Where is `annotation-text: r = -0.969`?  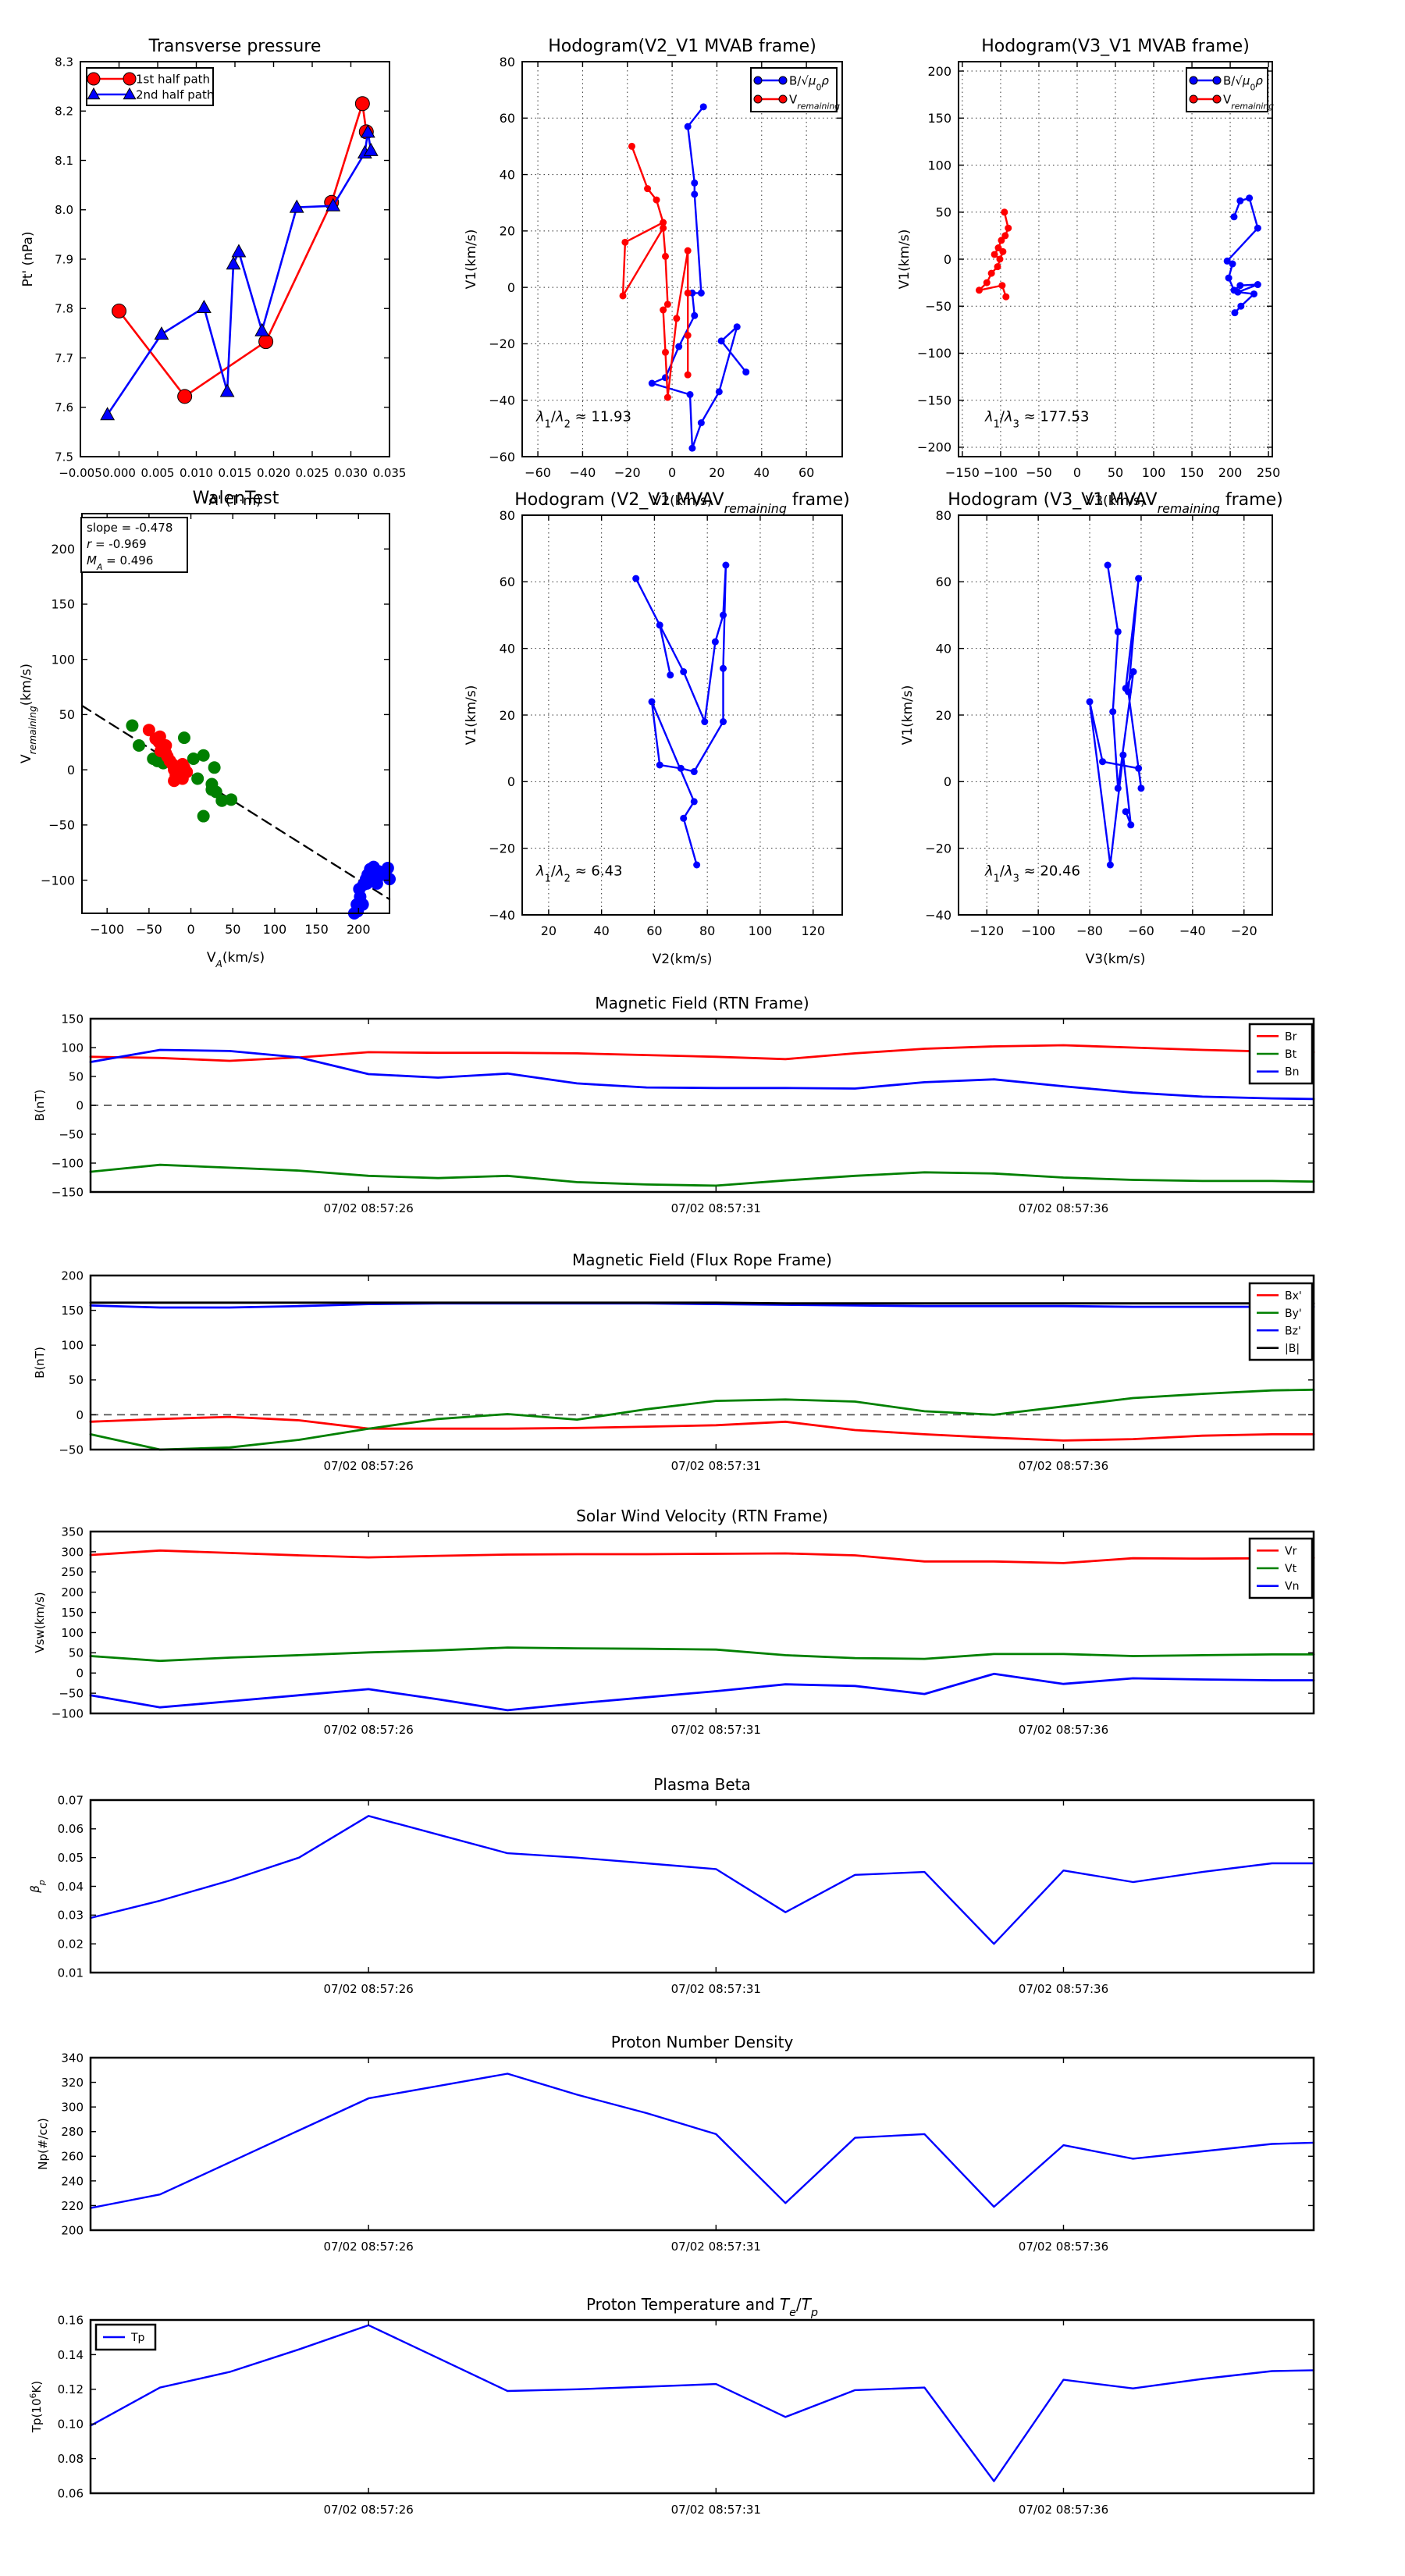 annotation-text: r = -0.969 is located at coordinates (117, 544).